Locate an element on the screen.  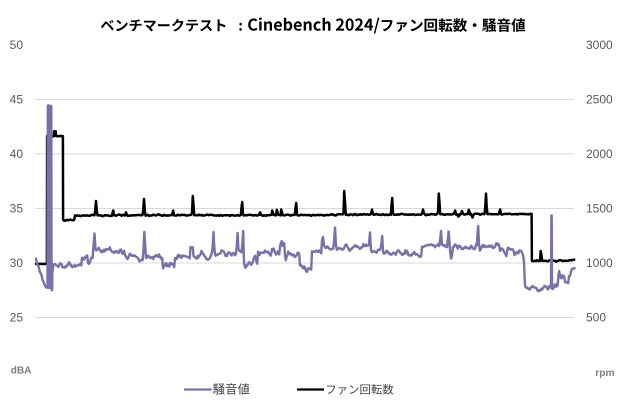
svg-text: 30 is located at coordinates (17, 263).